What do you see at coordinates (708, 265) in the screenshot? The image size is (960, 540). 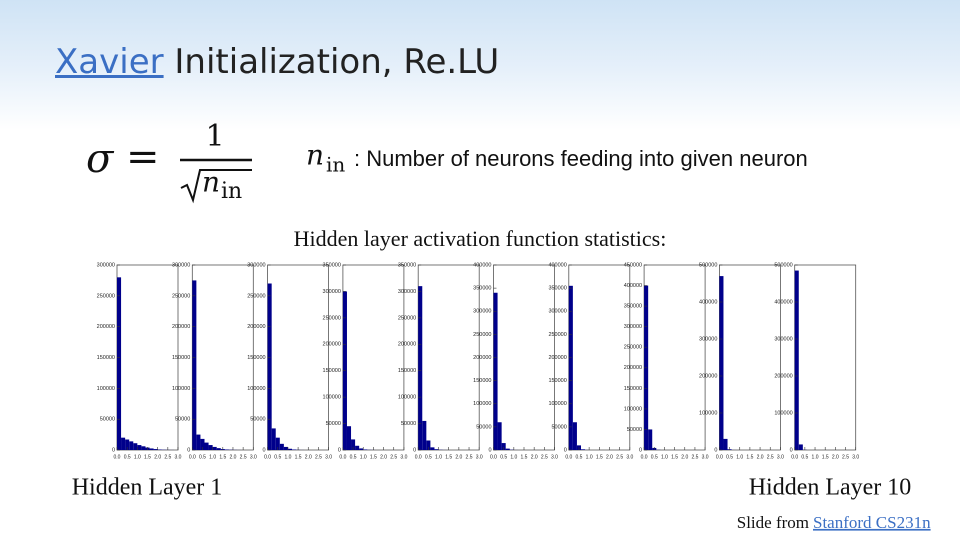 I see `y-tick-label: 500000` at bounding box center [708, 265].